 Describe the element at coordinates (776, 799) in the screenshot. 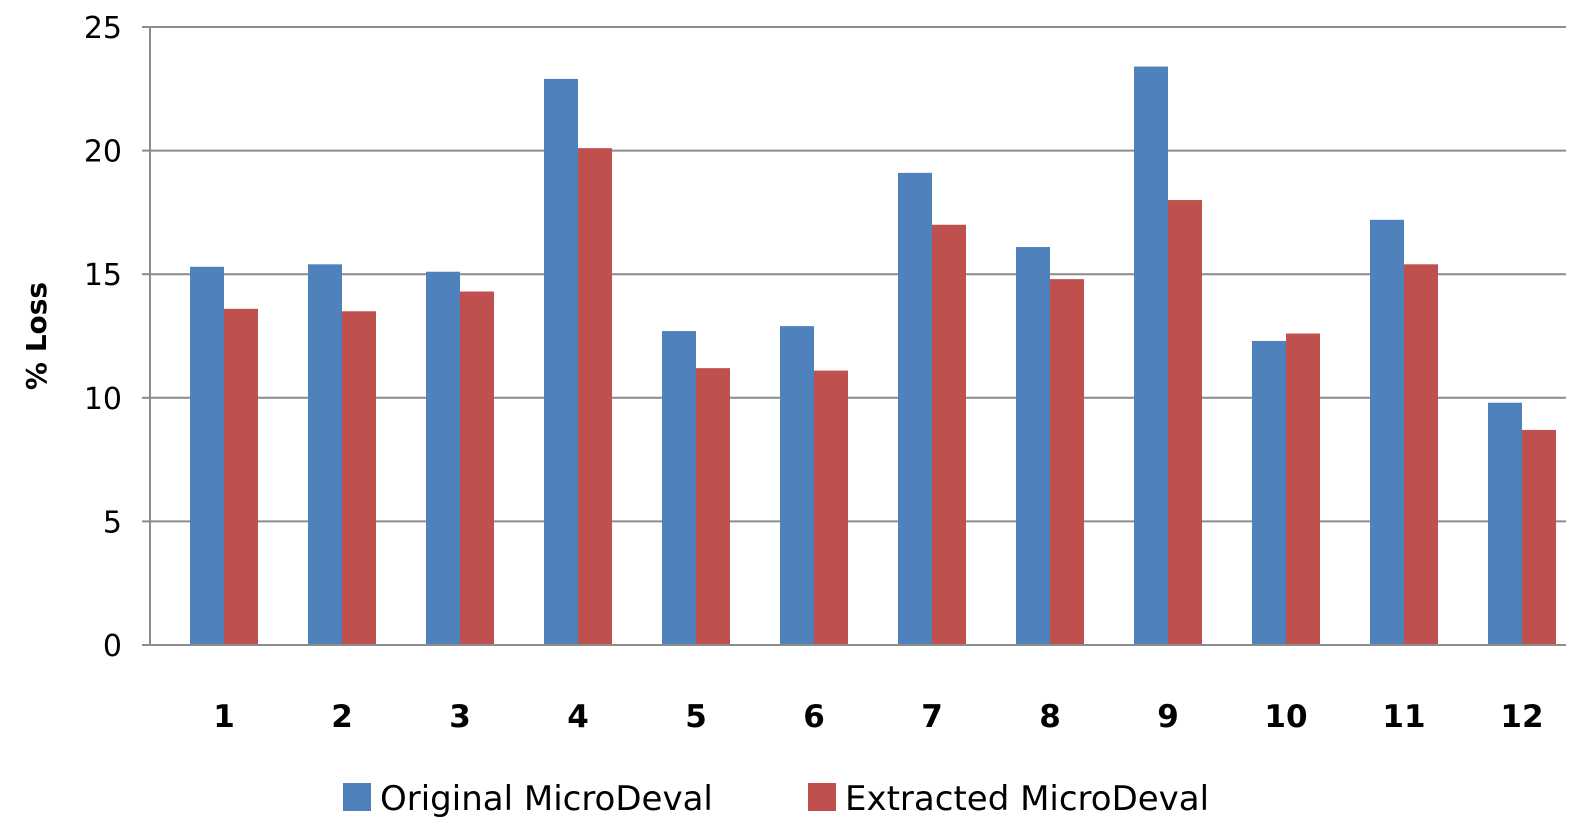

I see `legend: Original MicroDeval Extracted MicroDeval` at that location.